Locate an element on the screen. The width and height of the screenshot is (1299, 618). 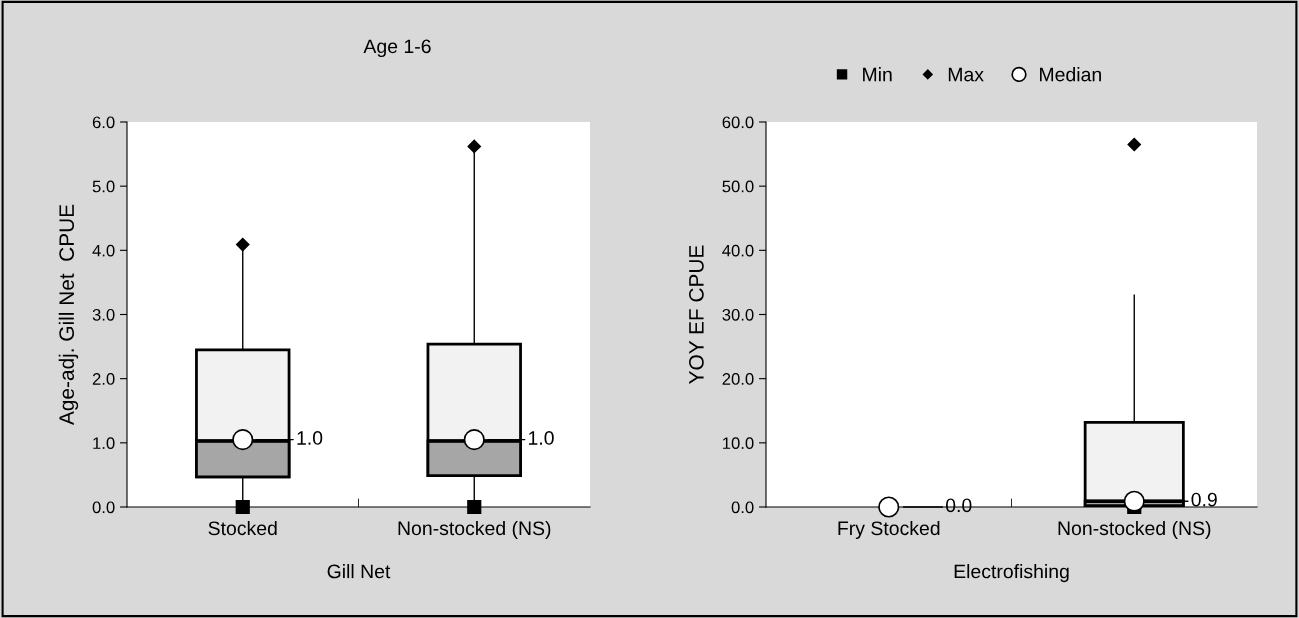
y-axis-title: YOY EF CPUE is located at coordinates (696, 314).